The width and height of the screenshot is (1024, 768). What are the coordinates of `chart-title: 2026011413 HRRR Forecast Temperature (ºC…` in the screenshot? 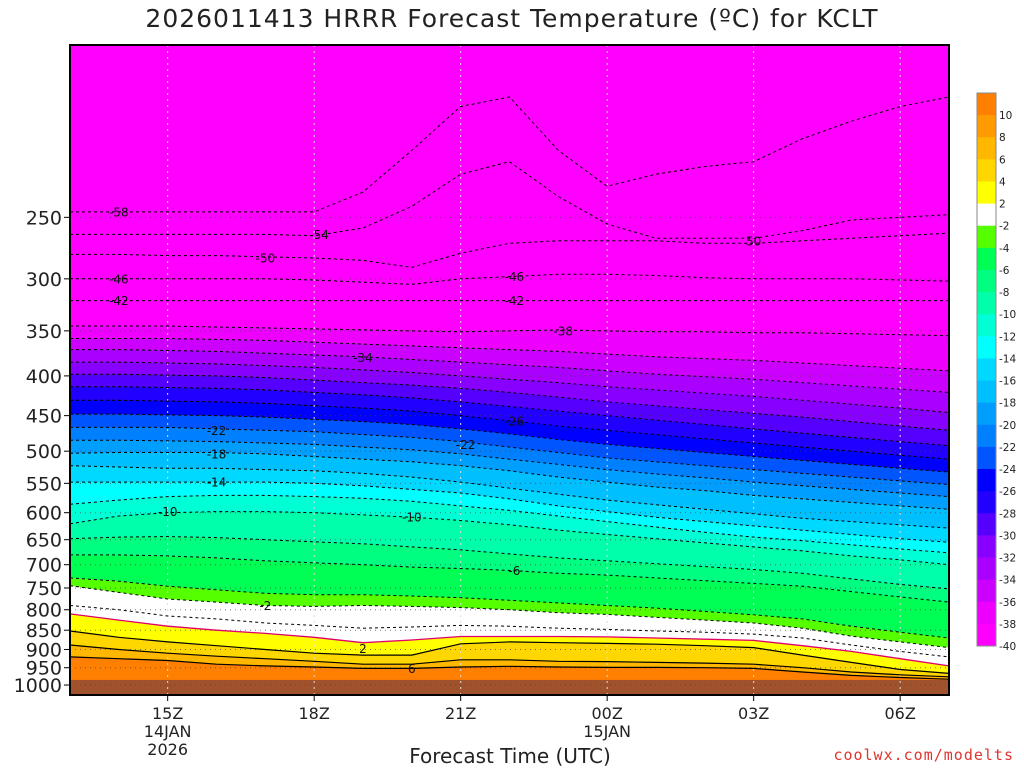 It's located at (512, 18).